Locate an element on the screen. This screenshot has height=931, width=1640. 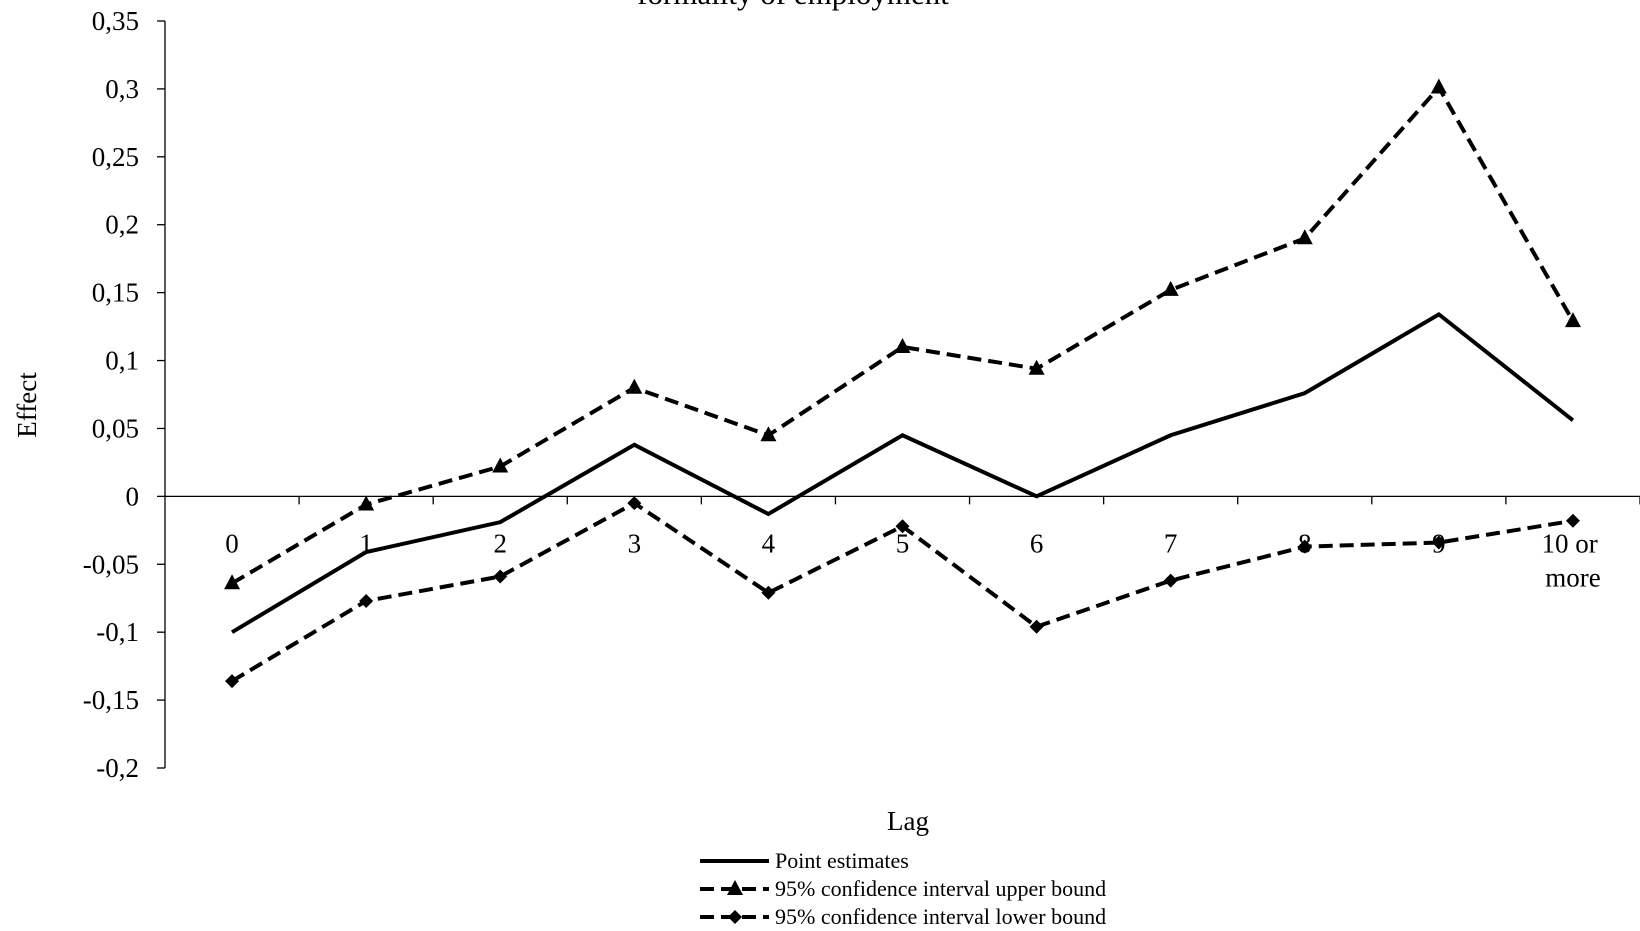
x-tick-label: 10 or more is located at coordinates (1572, 560).